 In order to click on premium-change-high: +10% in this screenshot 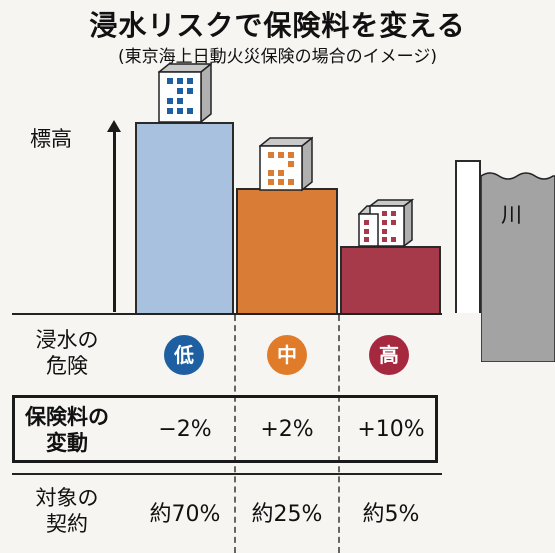, I will do `click(391, 429)`.